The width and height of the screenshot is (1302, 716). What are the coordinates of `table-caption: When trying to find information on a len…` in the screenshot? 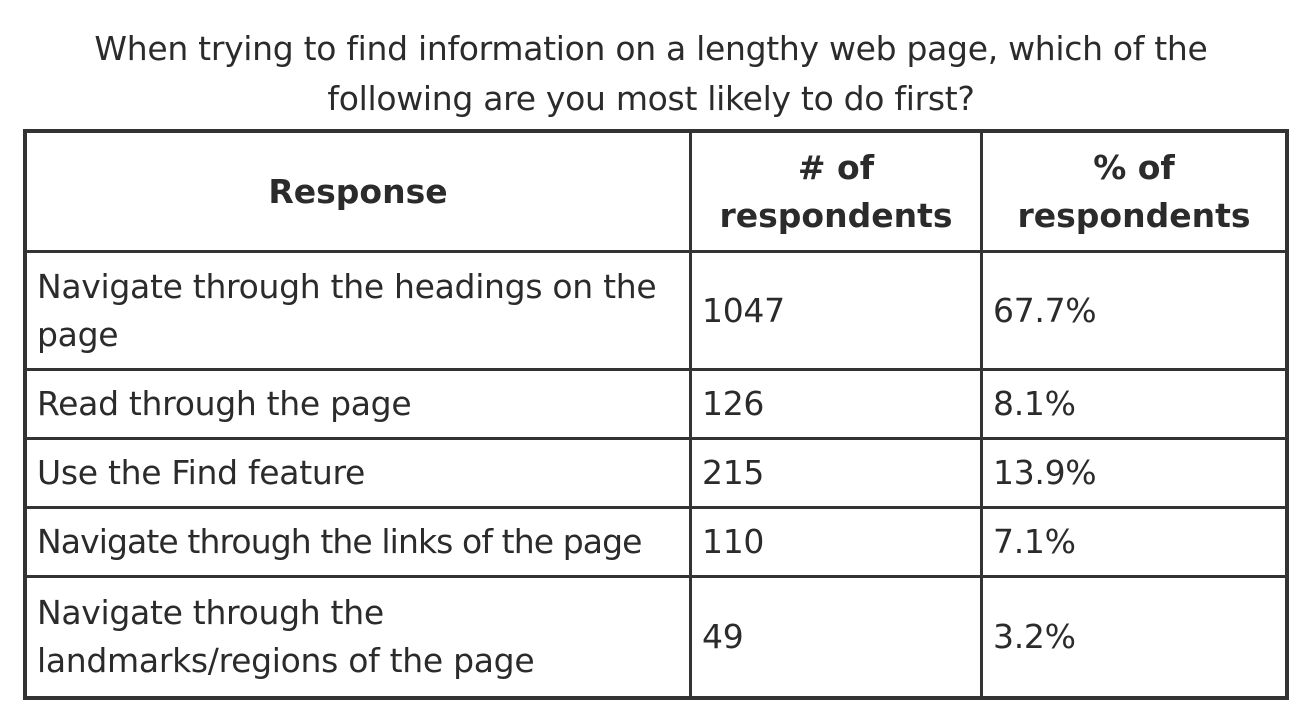 It's located at (651, 74).